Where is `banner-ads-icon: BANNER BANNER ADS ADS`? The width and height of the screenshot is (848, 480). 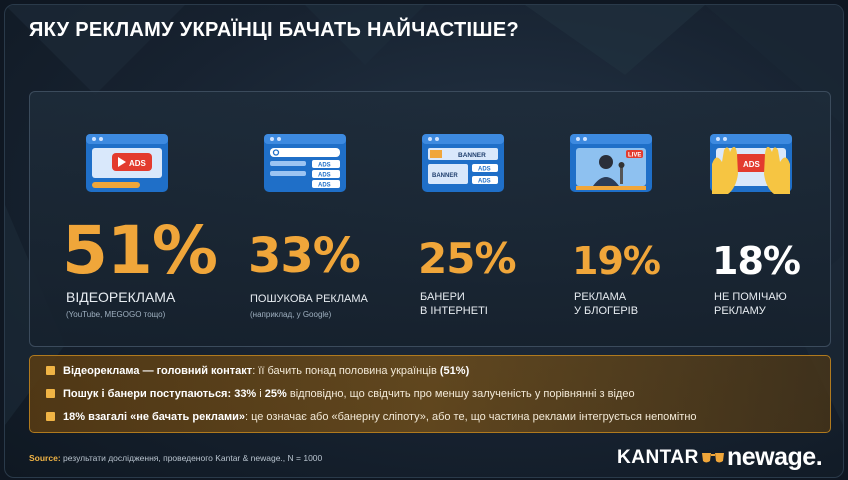
banner-ads-icon: BANNER BANNER ADS ADS is located at coordinates (463, 164).